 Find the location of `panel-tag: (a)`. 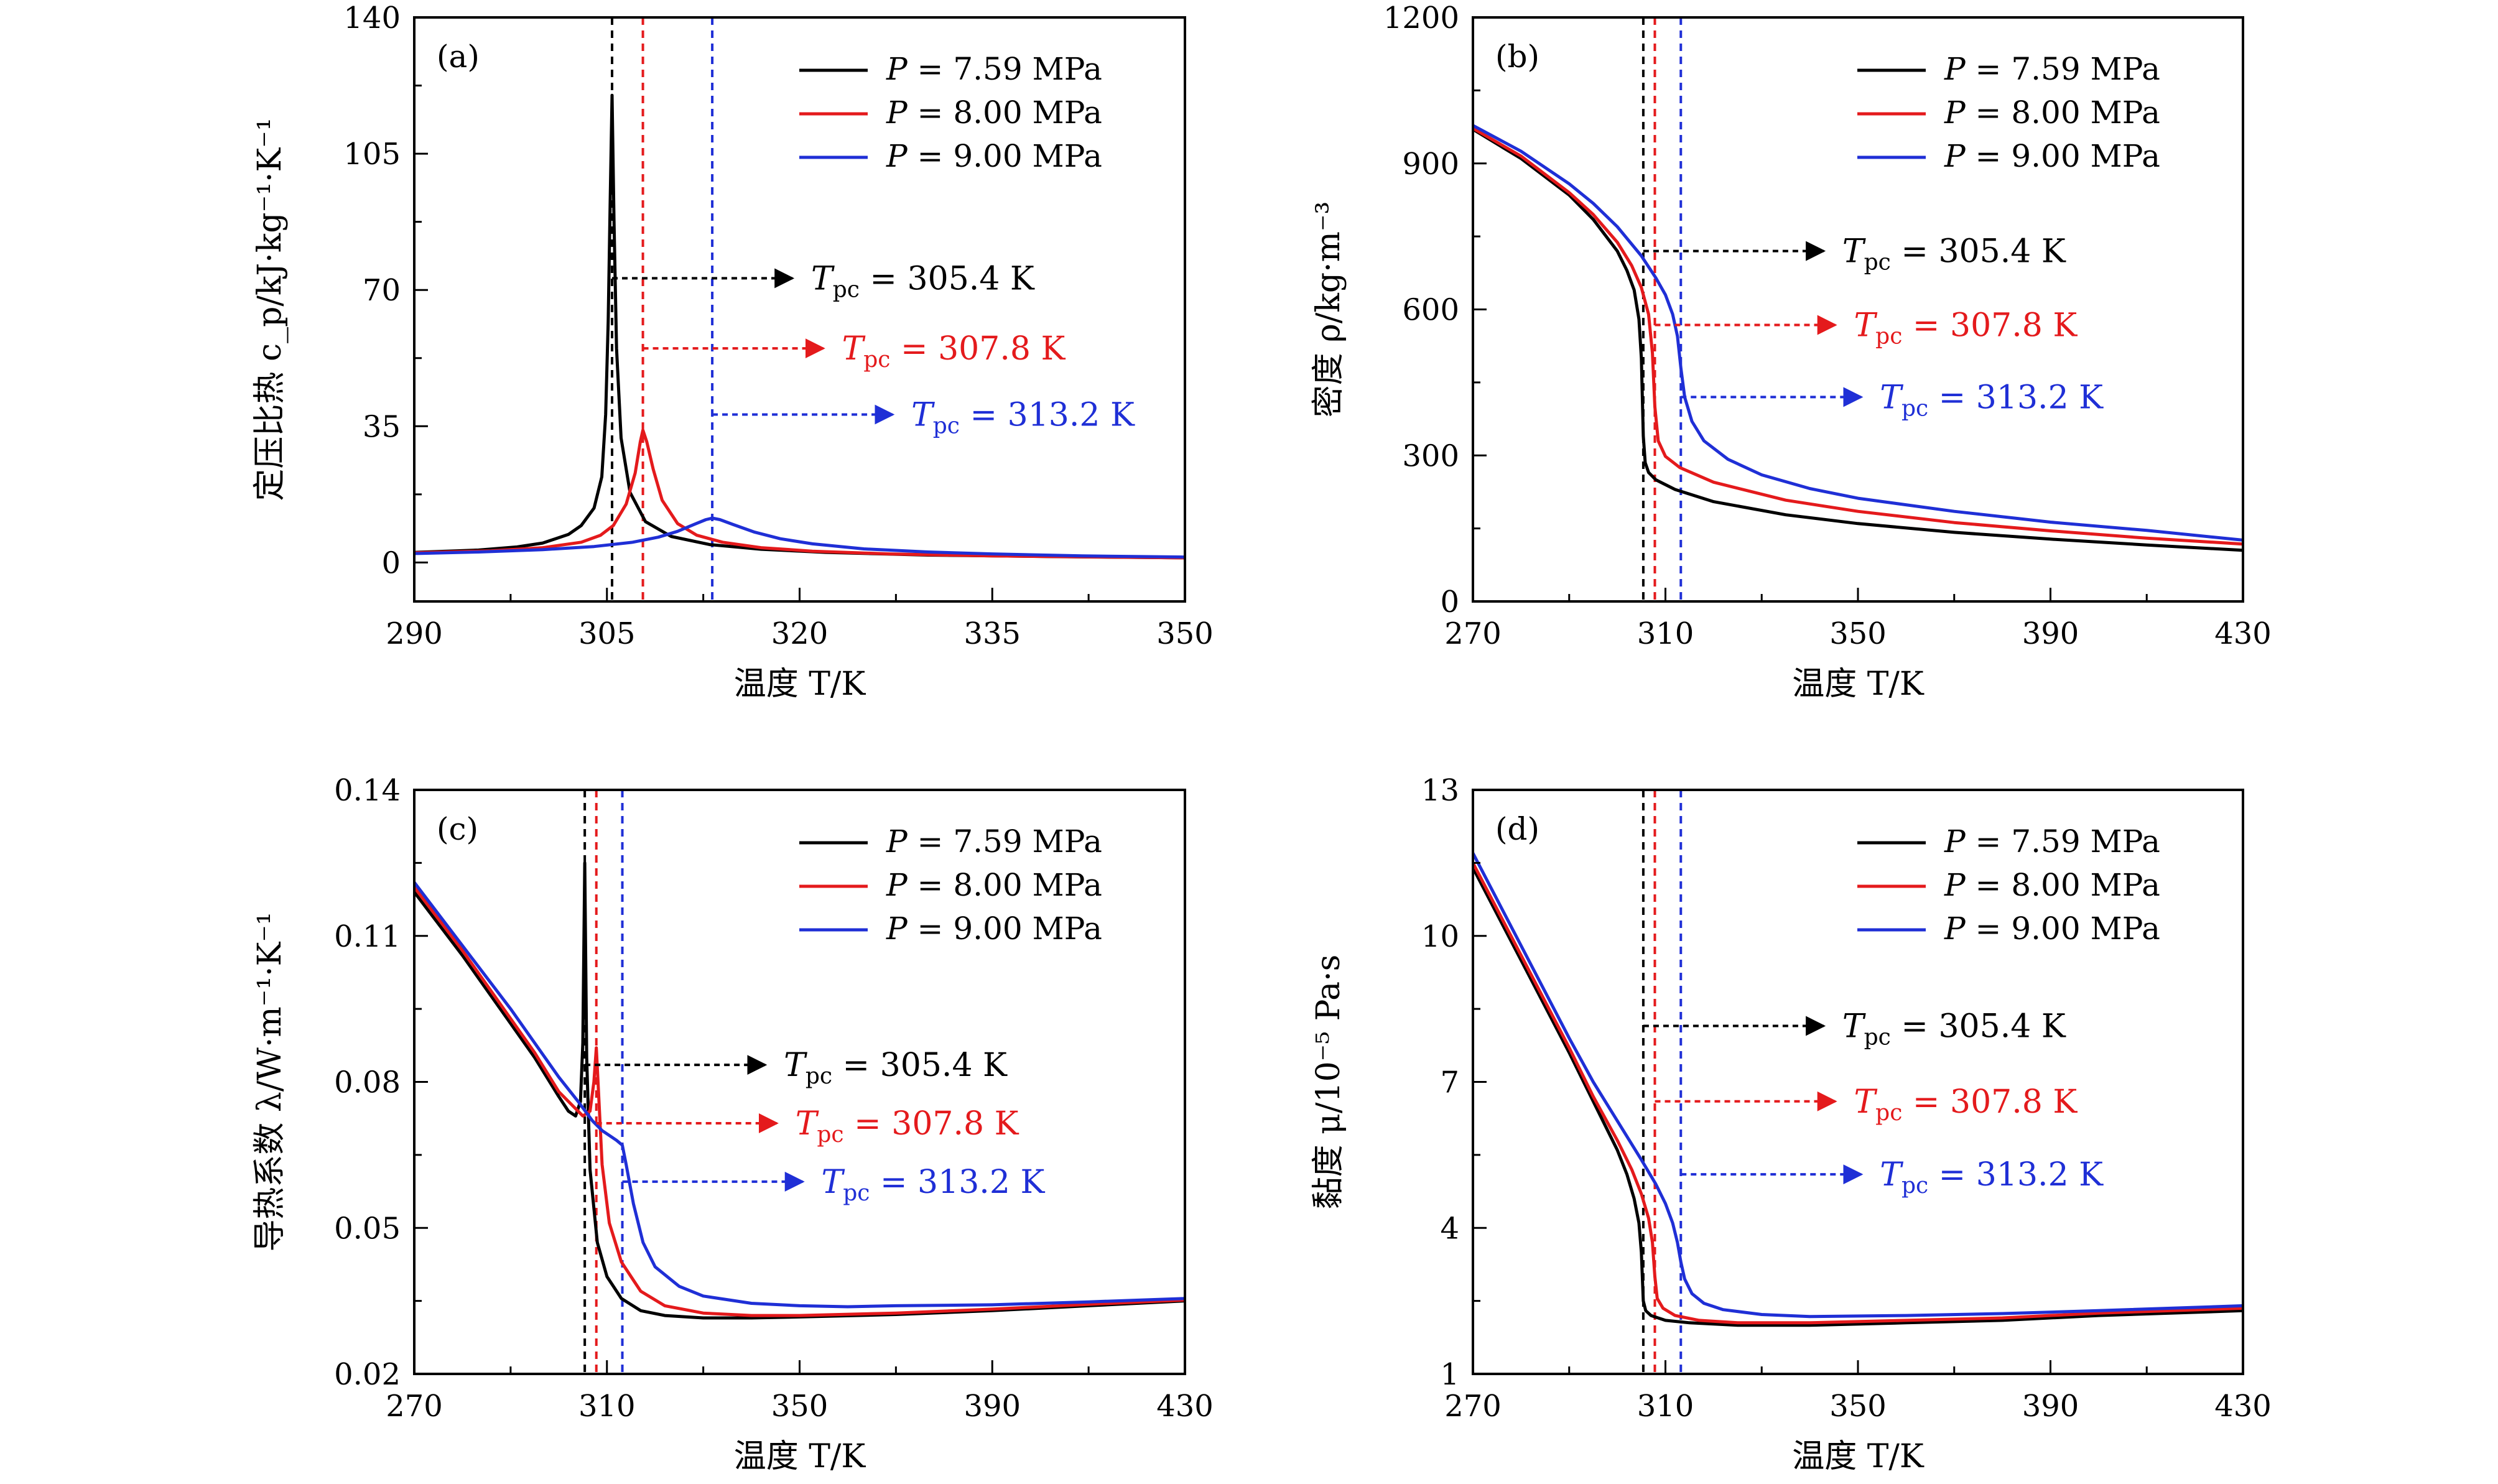

panel-tag: (a) is located at coordinates (459, 57).